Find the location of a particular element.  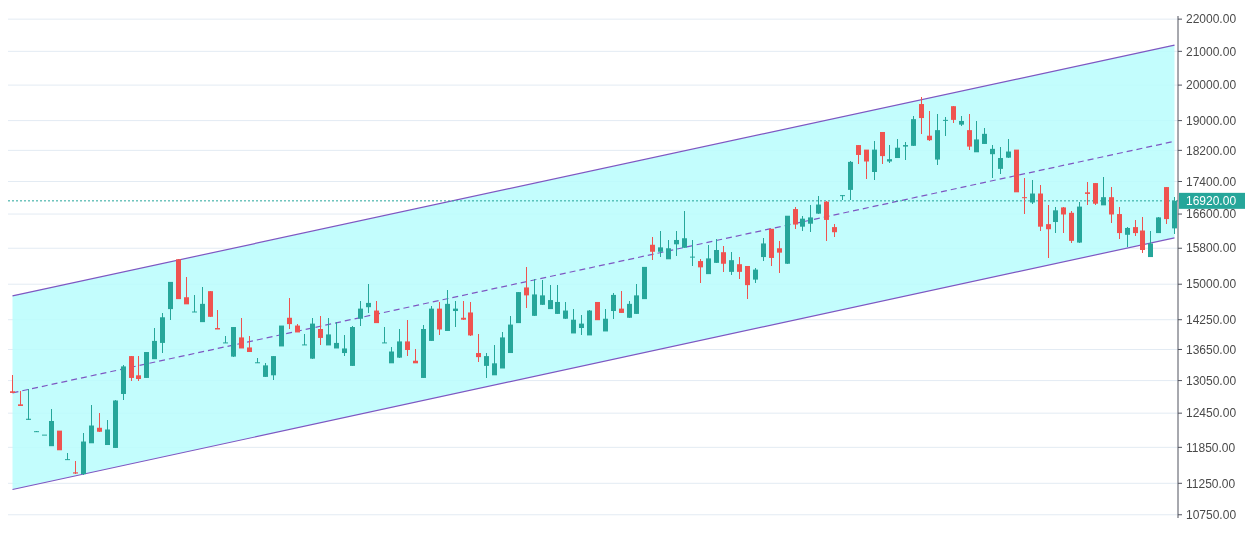

y-tick-label: 20000.00 is located at coordinates (1211, 85).